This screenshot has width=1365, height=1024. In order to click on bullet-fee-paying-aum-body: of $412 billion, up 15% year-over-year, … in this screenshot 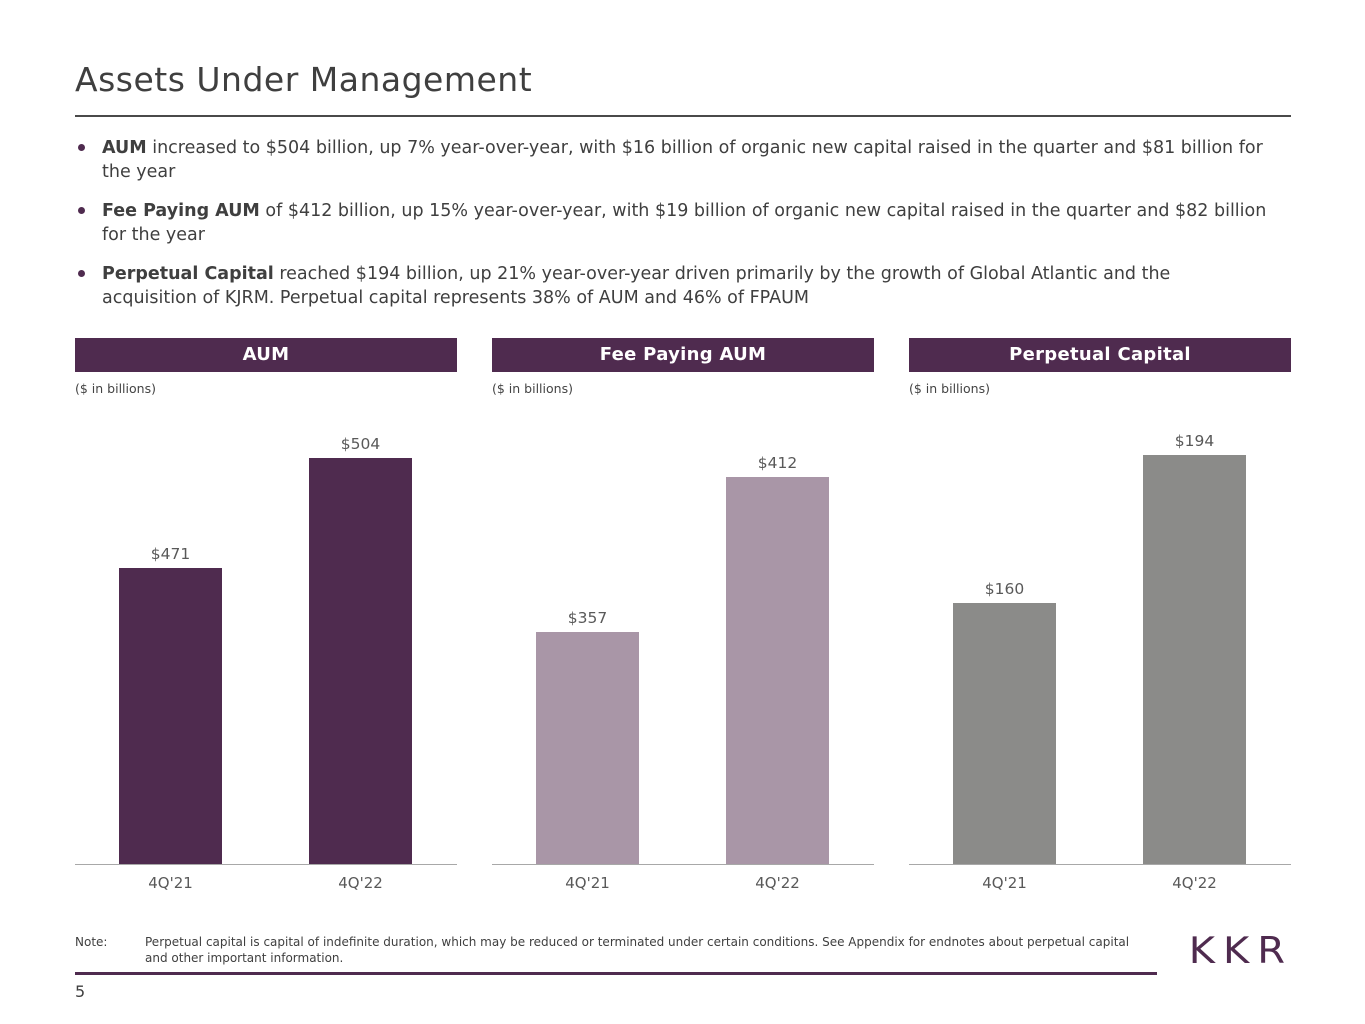, I will do `click(684, 223)`.